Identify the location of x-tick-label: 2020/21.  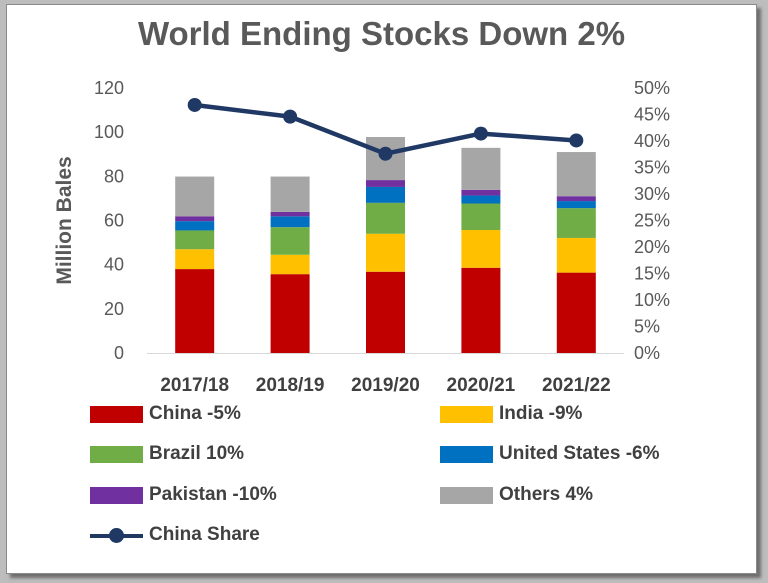
(481, 385).